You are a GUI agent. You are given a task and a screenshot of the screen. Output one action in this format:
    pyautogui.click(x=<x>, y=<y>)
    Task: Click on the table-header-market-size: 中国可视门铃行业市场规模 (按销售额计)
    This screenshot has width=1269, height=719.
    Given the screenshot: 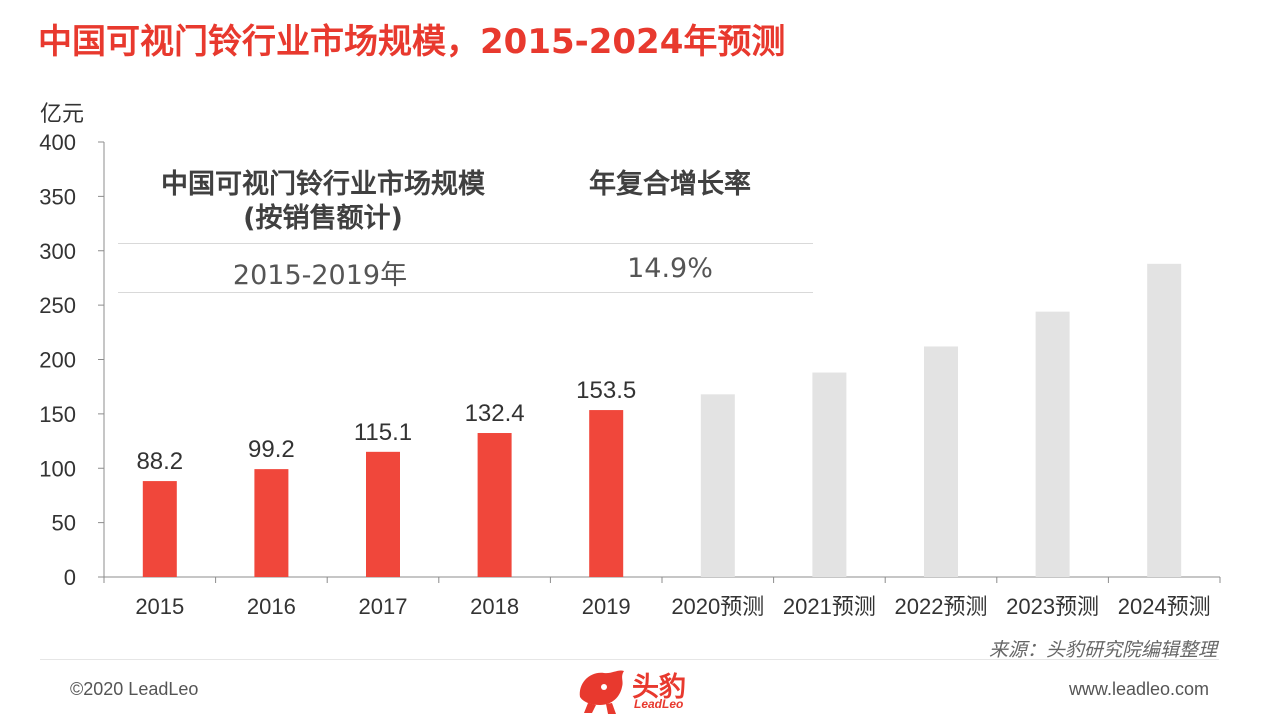 What is the action you would take?
    pyautogui.click(x=323, y=202)
    